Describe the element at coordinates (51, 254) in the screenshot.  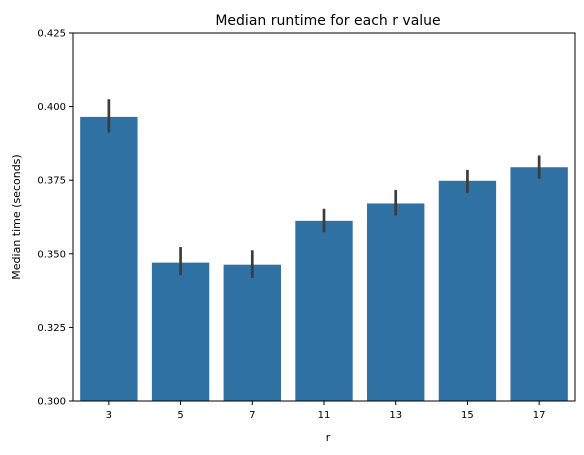
I see `y-tick-label-0.350: 0.350` at that location.